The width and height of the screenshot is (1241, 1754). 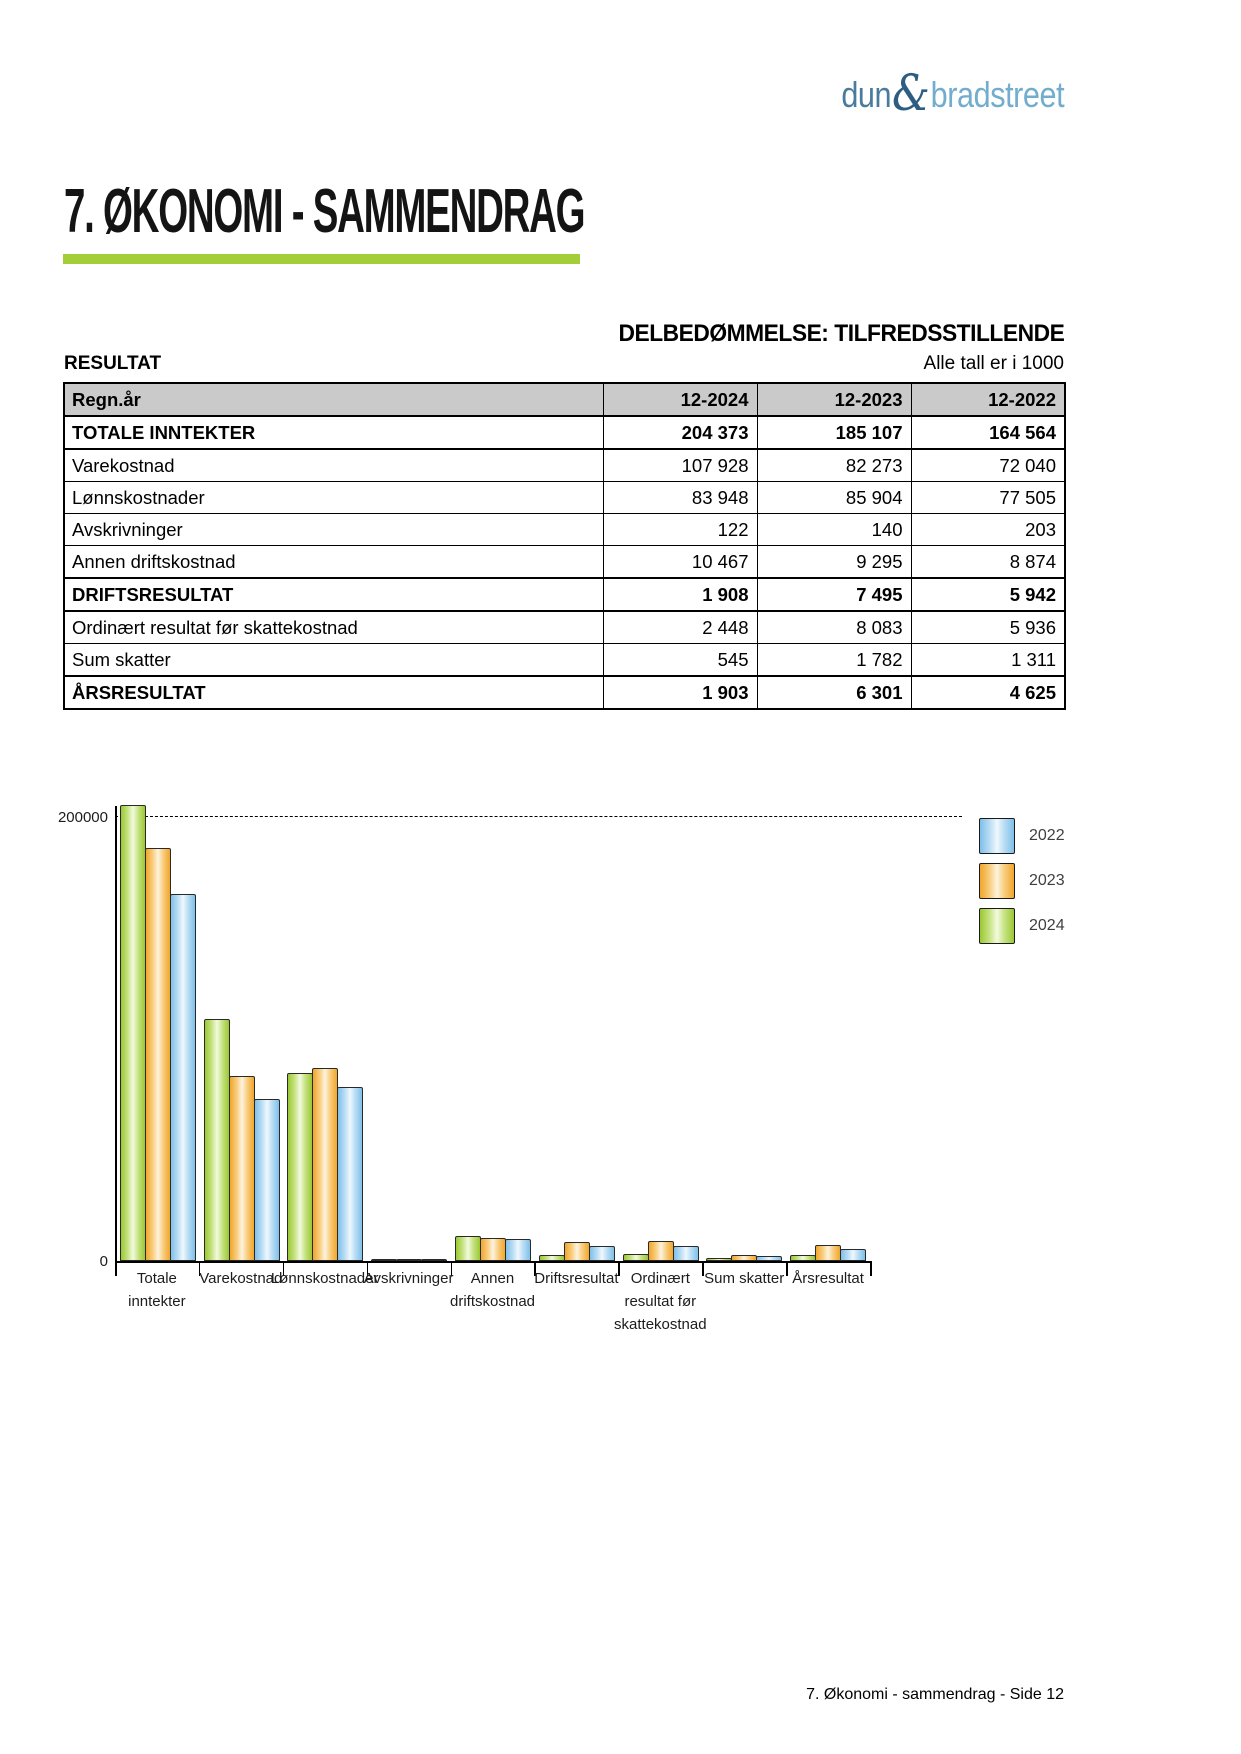 What do you see at coordinates (1047, 925) in the screenshot?
I see `legend-label: 2024` at bounding box center [1047, 925].